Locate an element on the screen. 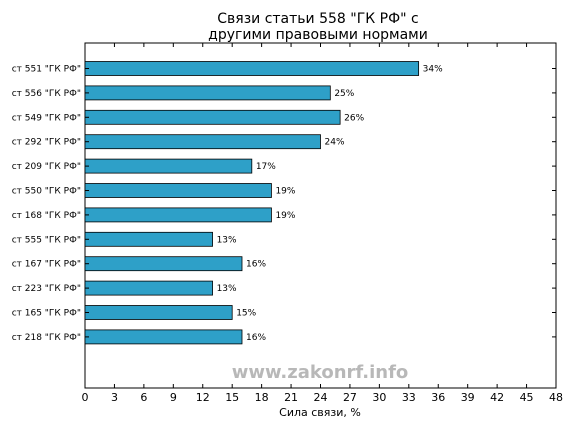 The image size is (576, 432). x-tick-label: 12 is located at coordinates (203, 397).